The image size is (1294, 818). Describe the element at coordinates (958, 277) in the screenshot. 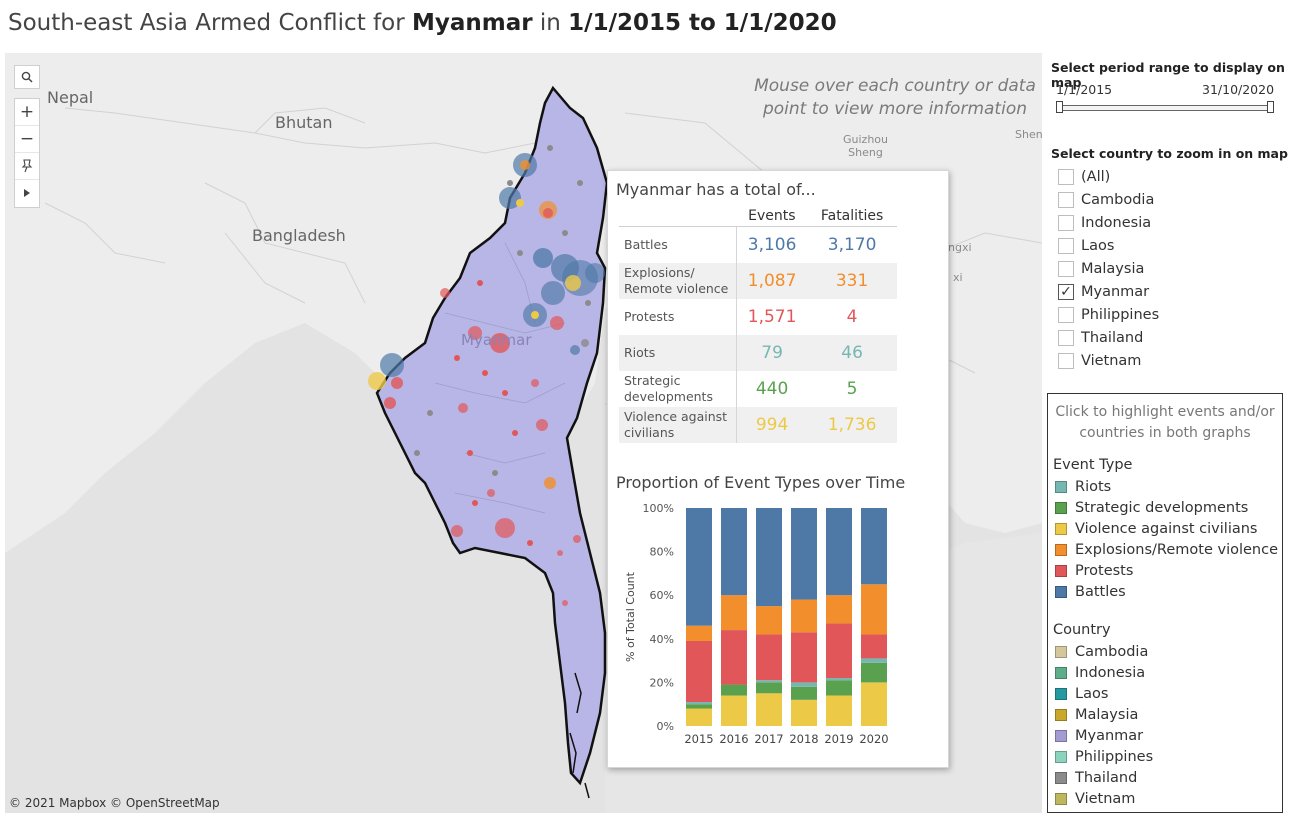

I see `map-label-xi: xi` at that location.